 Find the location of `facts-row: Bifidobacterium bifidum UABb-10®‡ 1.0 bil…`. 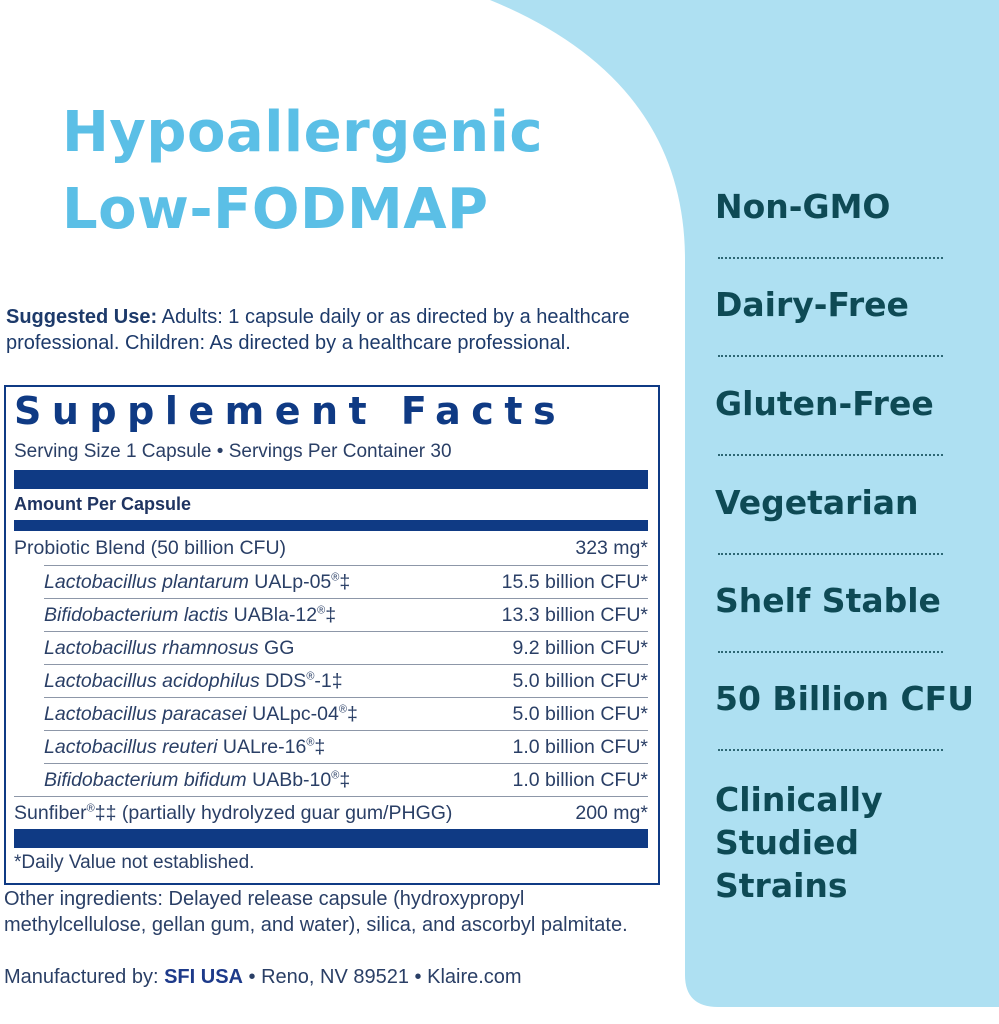

facts-row: Bifidobacterium bifidum UABb-10®‡ 1.0 bil… is located at coordinates (346, 779).